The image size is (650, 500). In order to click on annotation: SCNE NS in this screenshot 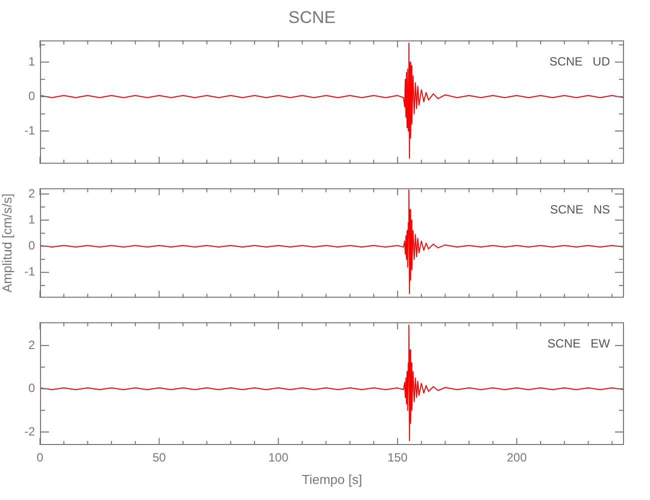, I will do `click(580, 209)`.